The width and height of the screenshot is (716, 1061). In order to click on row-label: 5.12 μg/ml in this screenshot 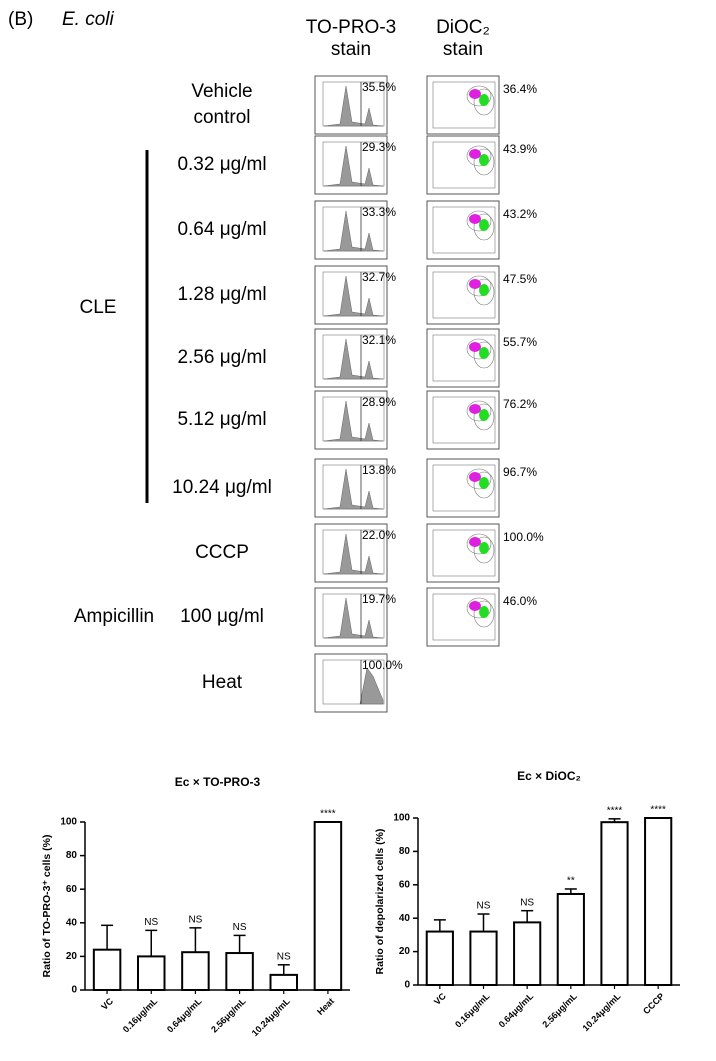, I will do `click(221, 419)`.